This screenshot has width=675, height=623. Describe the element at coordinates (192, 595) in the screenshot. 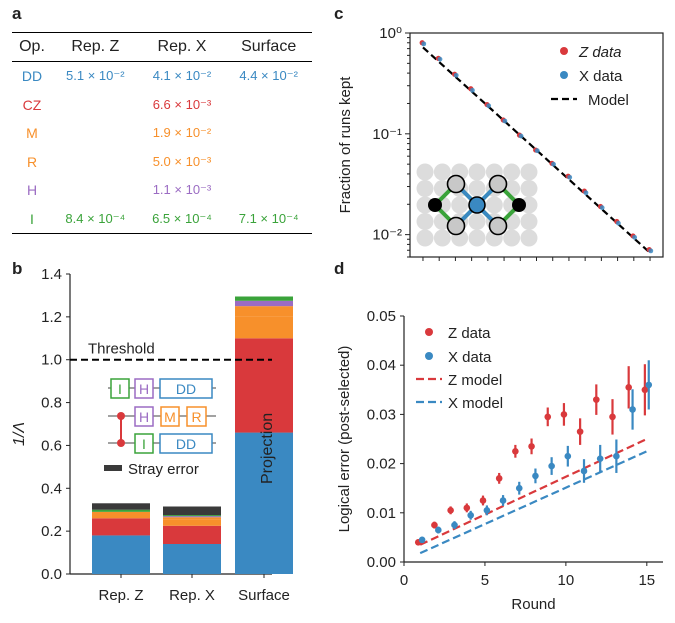

I see `x-tick-label: Rep. X` at that location.